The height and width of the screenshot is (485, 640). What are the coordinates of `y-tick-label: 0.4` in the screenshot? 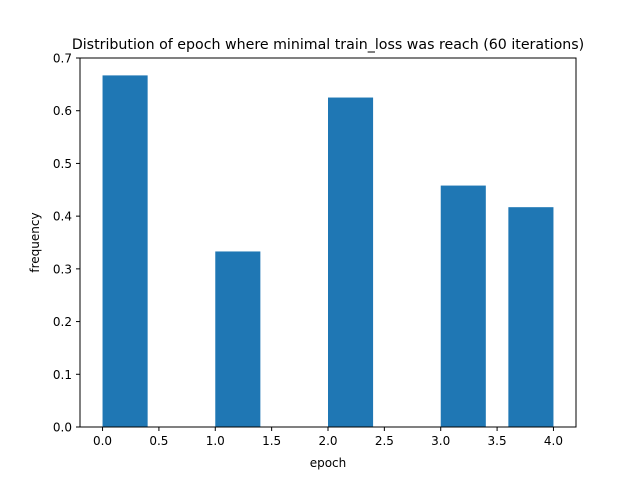 It's located at (62, 217).